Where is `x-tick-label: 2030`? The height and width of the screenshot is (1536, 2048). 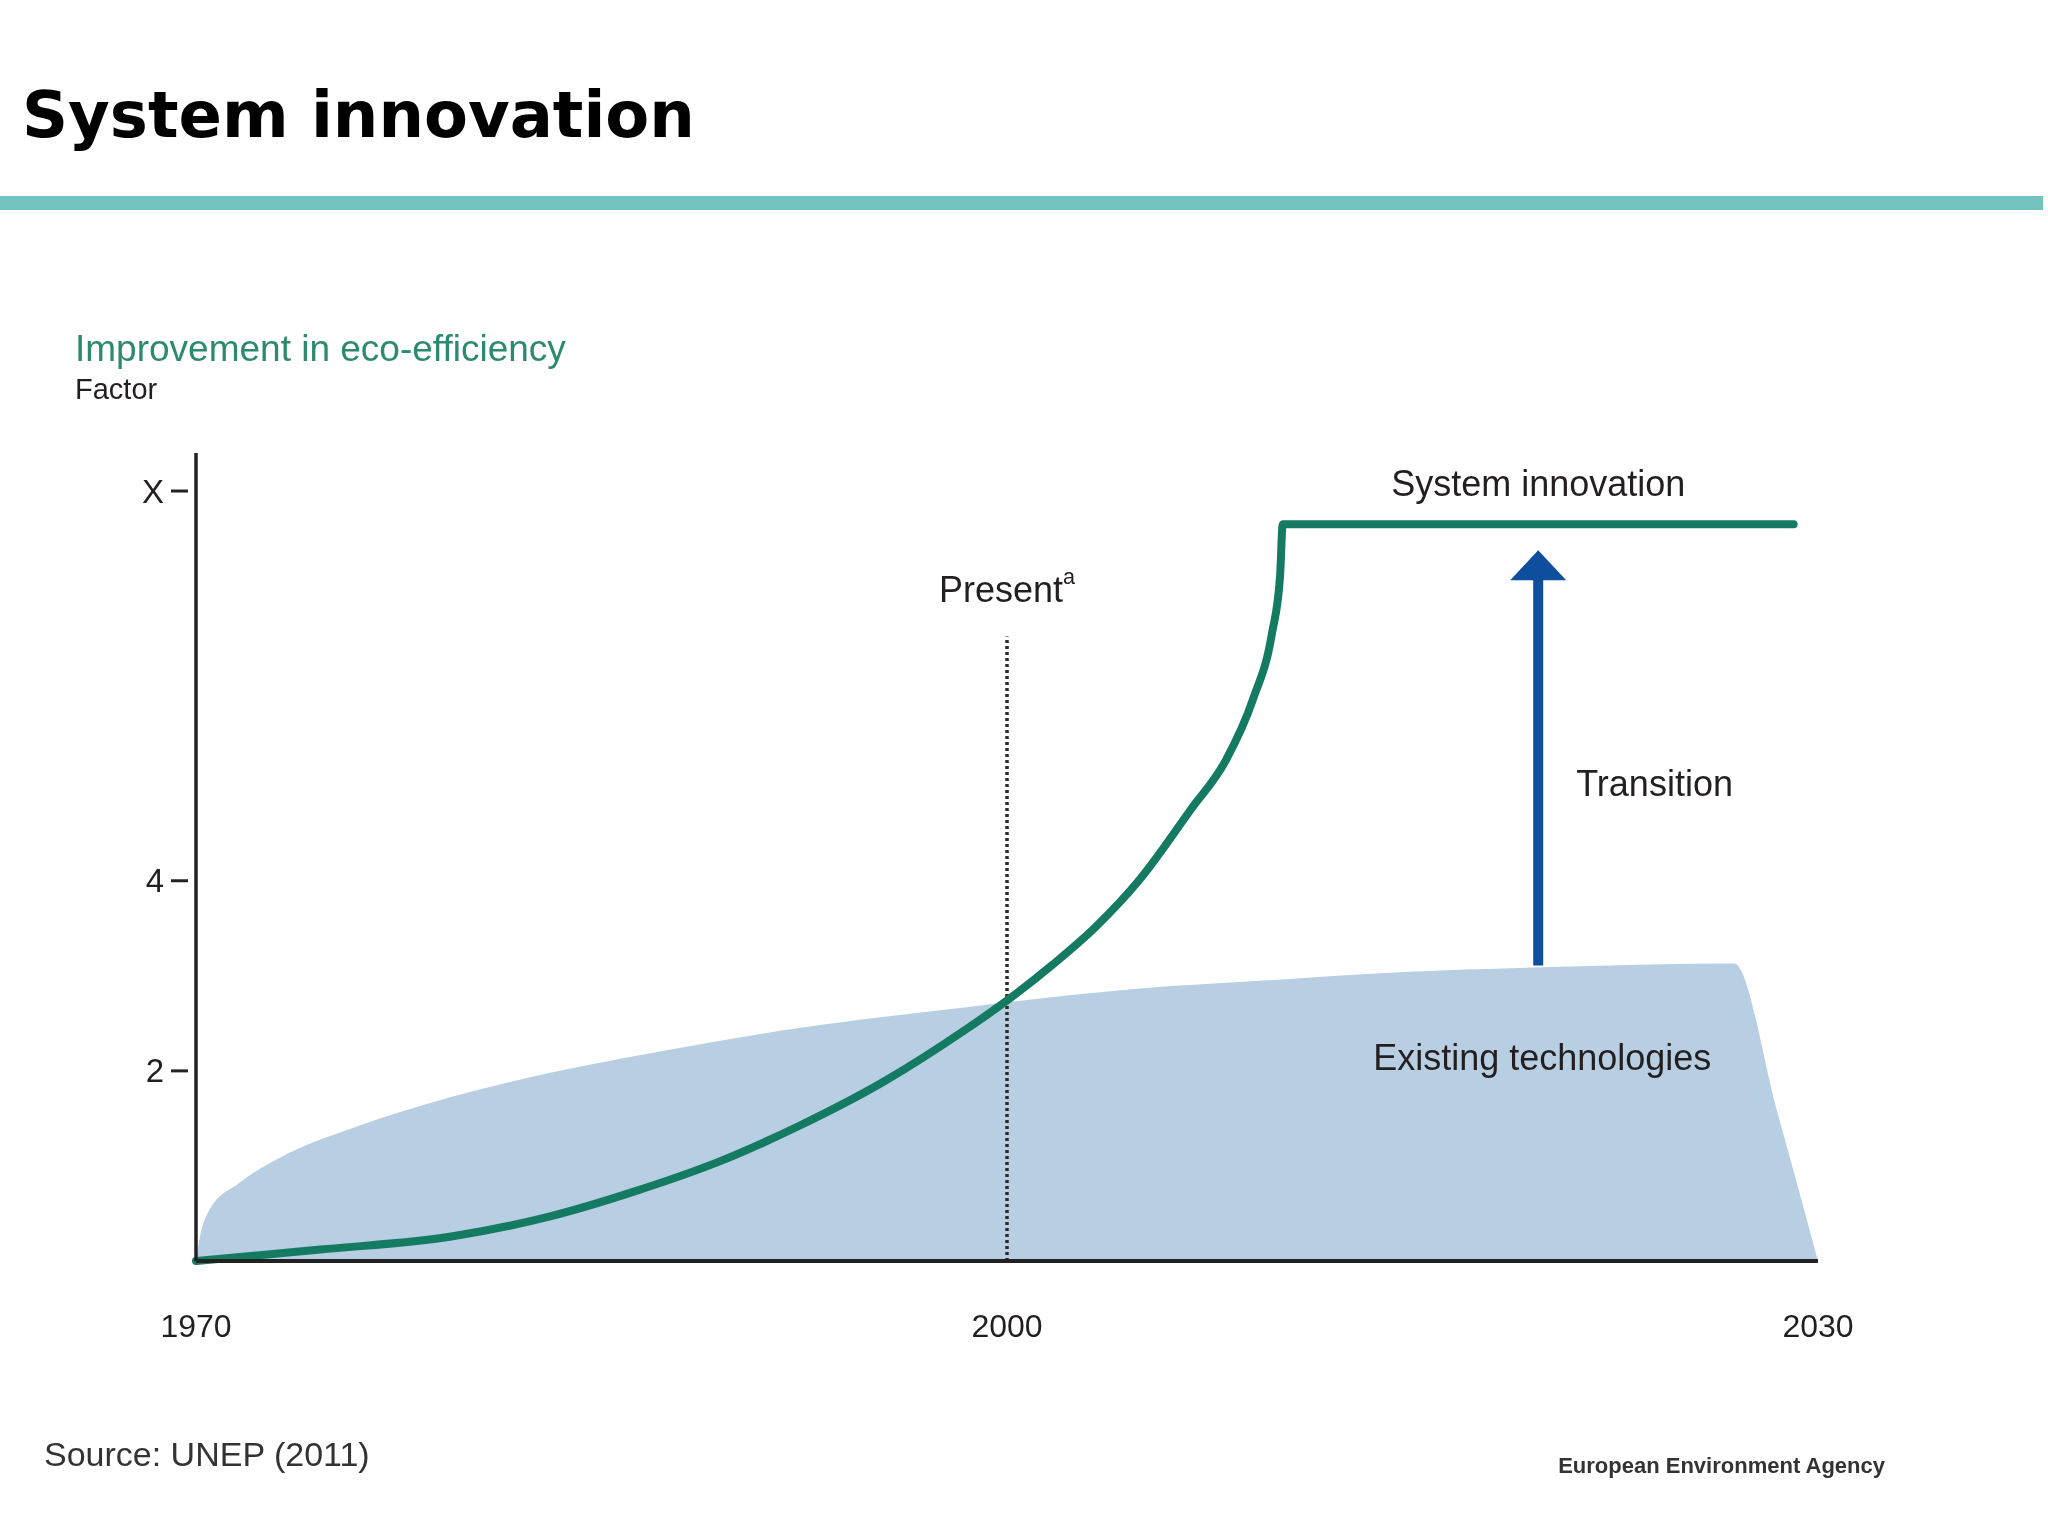 x-tick-label: 2030 is located at coordinates (1818, 1326).